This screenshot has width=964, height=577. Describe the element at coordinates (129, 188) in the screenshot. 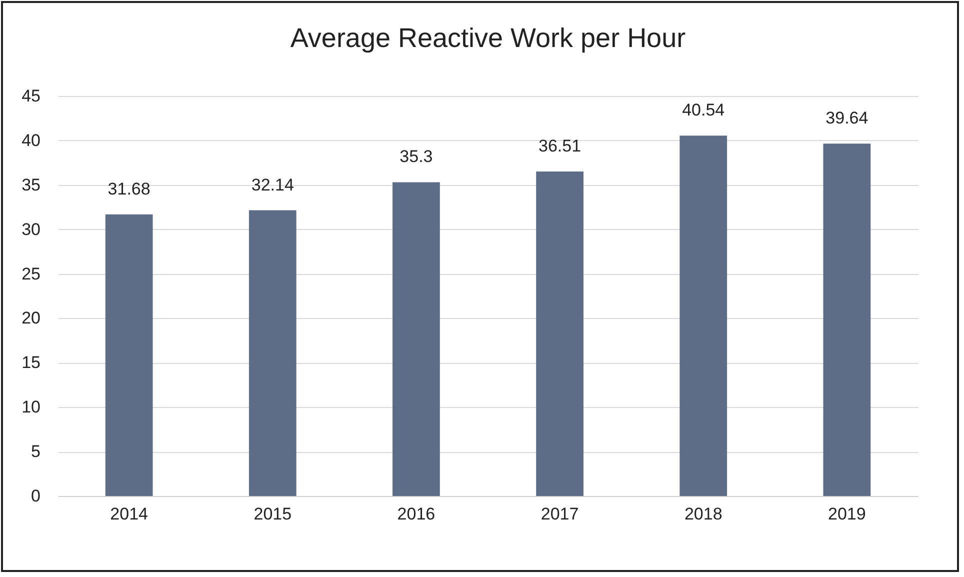

I see `data-label: 31.68` at that location.